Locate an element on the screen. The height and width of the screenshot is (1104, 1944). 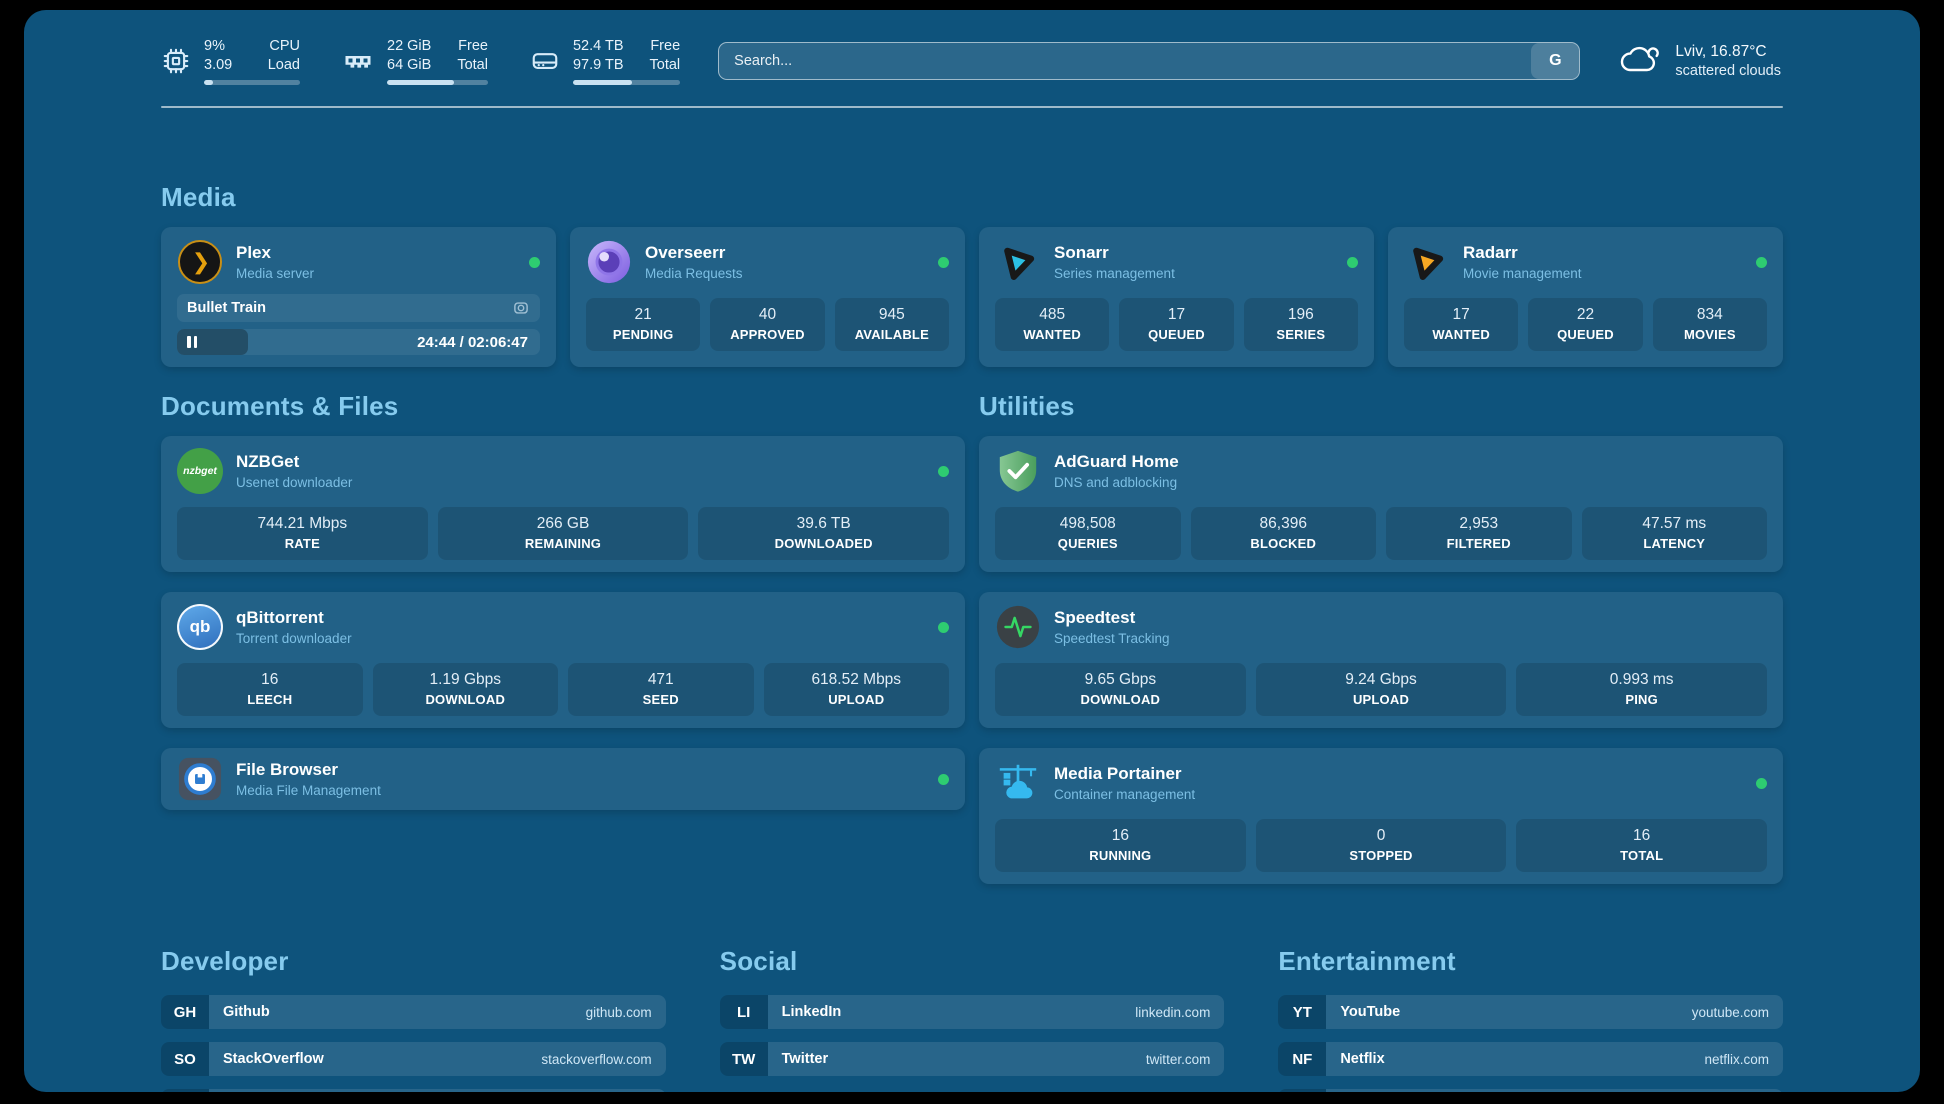
memory-free-value: 22 GiB is located at coordinates (409, 45).